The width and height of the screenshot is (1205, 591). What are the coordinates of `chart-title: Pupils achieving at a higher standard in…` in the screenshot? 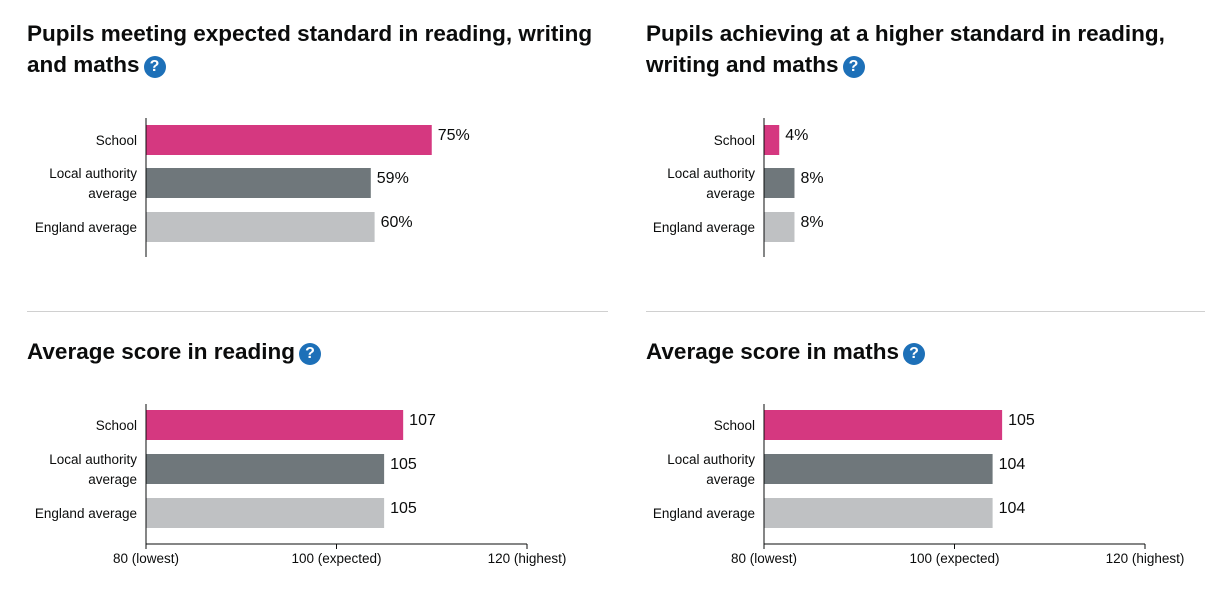 It's located at (905, 49).